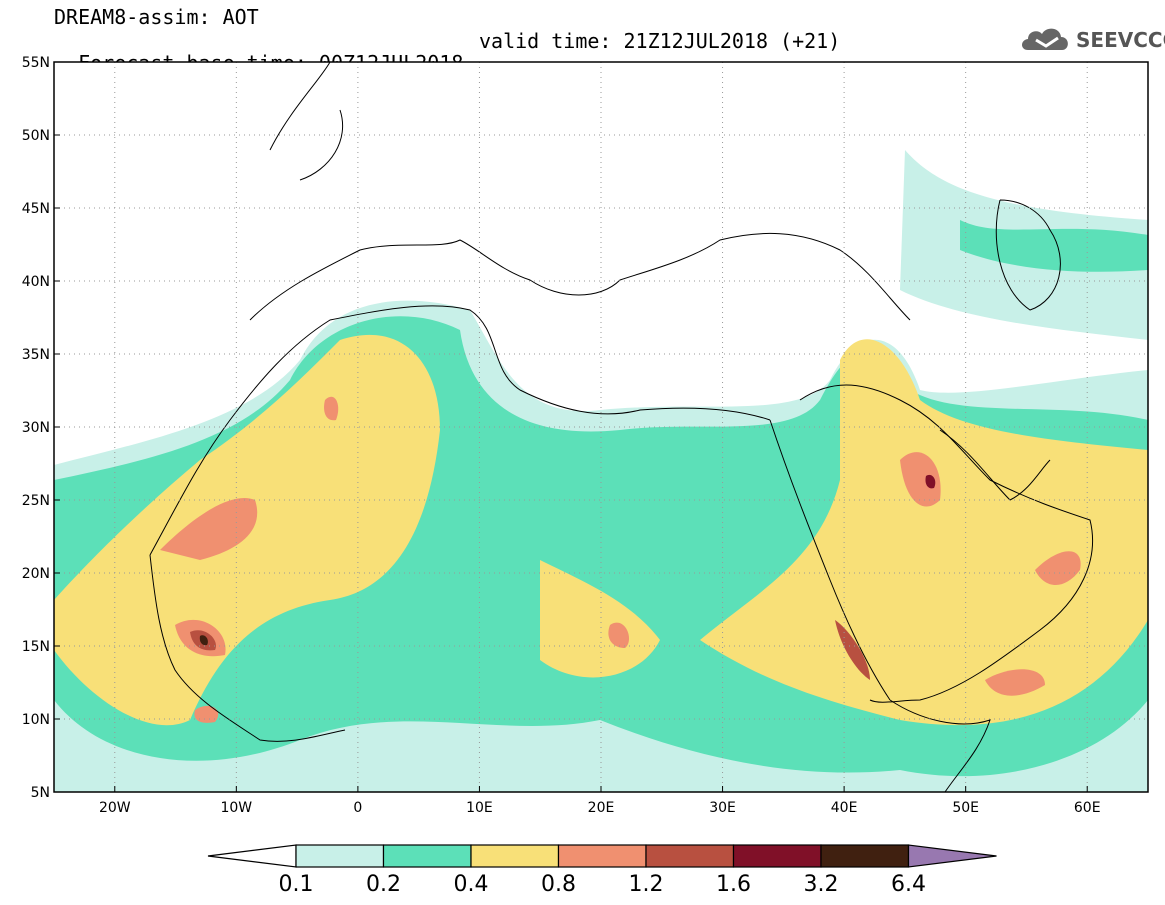 The height and width of the screenshot is (905, 1165). Describe the element at coordinates (995, 465) in the screenshot. I see `coastline-persian-gulf` at that location.